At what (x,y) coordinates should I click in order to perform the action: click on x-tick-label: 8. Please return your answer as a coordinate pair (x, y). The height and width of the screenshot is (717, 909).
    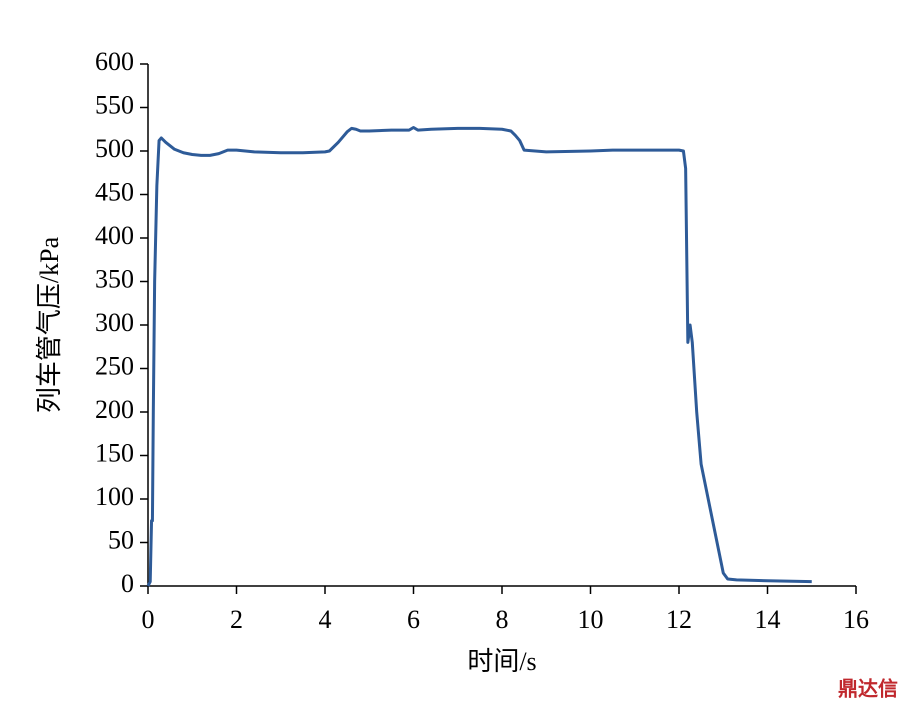
    Looking at the image, I should click on (502, 619).